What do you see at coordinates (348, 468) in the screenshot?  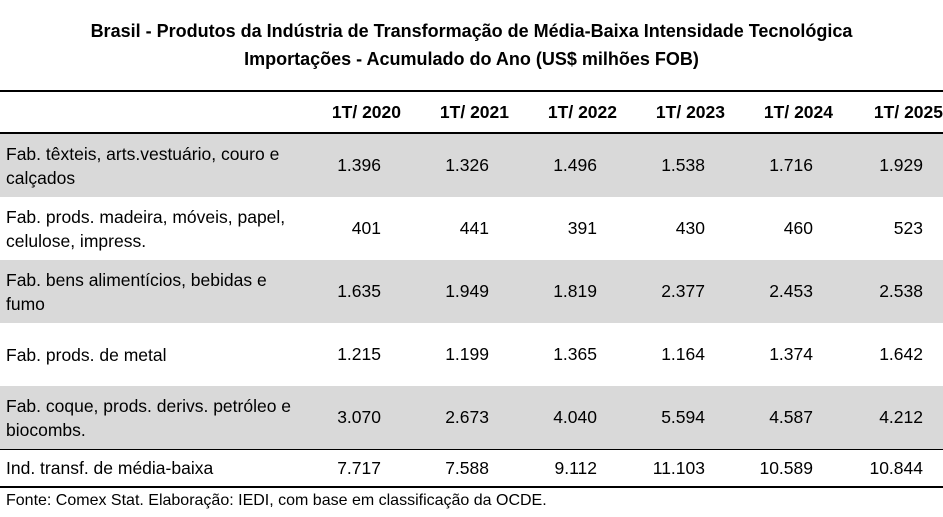 I see `total-cell: 7.717` at bounding box center [348, 468].